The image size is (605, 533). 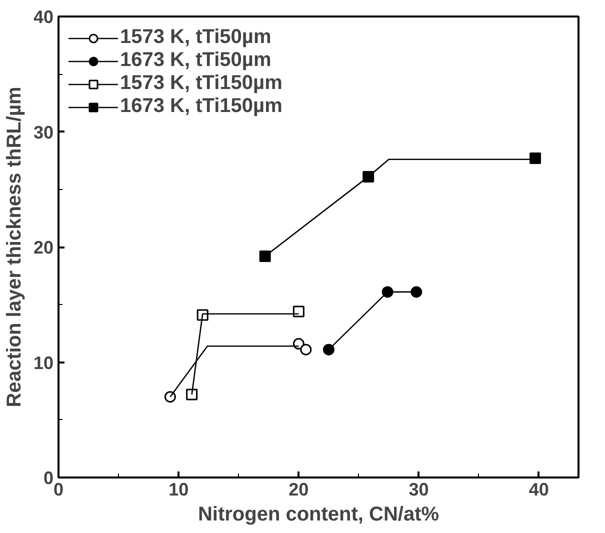 I want to click on y-tick-label: 30, so click(x=43, y=132).